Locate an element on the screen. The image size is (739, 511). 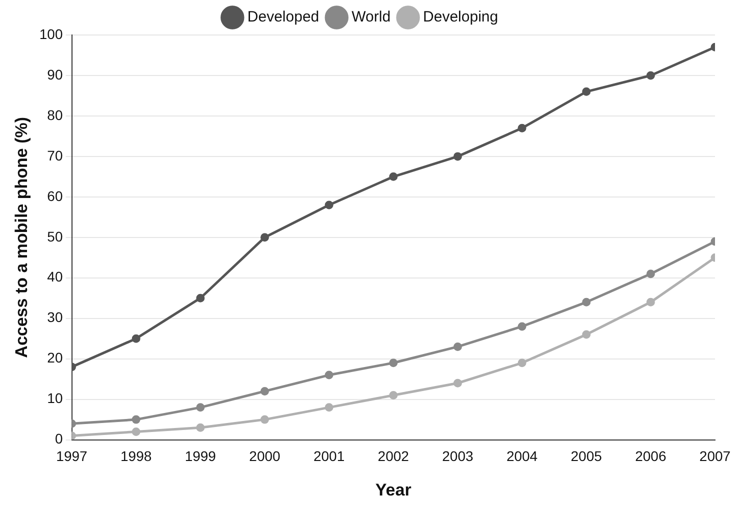
y-tick-label: 0 is located at coordinates (58, 438).